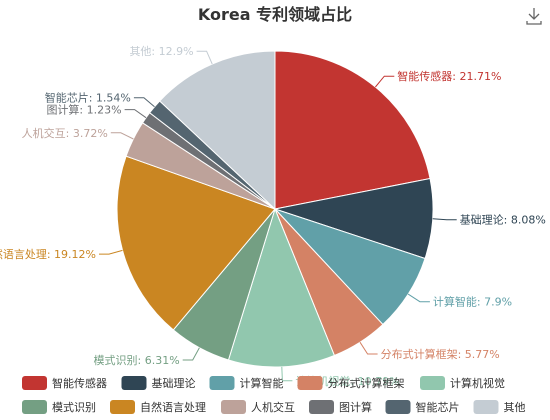  I want to click on legend-label: 计算机视觉, so click(477, 383).